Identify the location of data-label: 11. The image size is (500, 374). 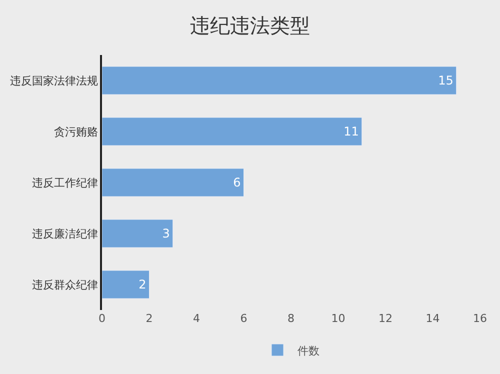
(351, 131).